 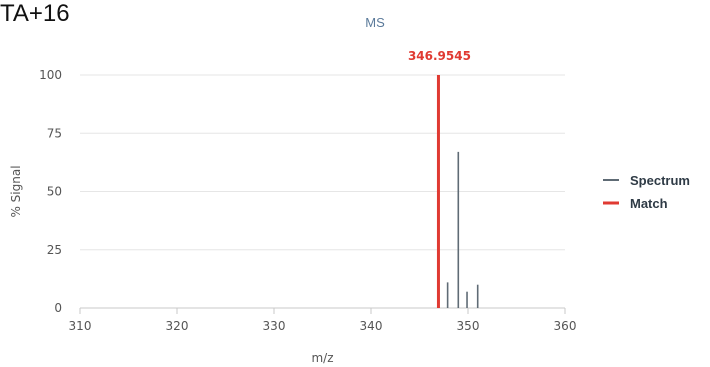 I want to click on x-tick-label: 320, so click(x=177, y=326).